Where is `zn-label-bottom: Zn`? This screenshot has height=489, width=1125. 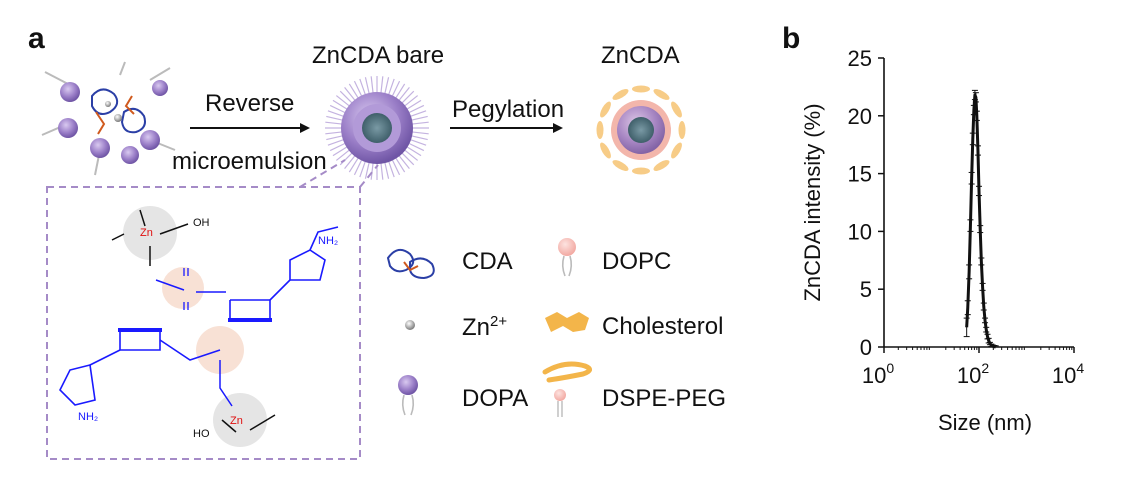 zn-label-bottom: Zn is located at coordinates (236, 421).